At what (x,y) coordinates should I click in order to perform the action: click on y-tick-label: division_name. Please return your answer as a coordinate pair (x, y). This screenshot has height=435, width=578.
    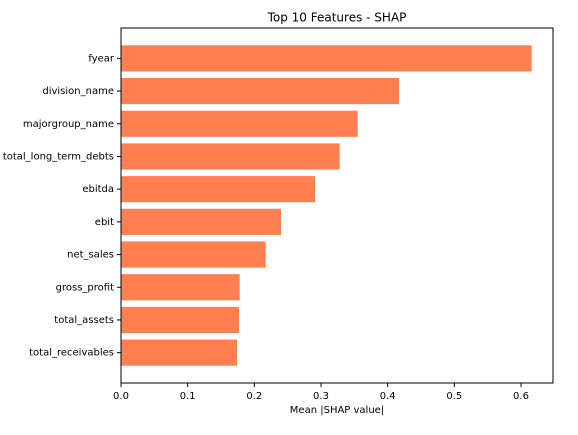
    Looking at the image, I should click on (78, 91).